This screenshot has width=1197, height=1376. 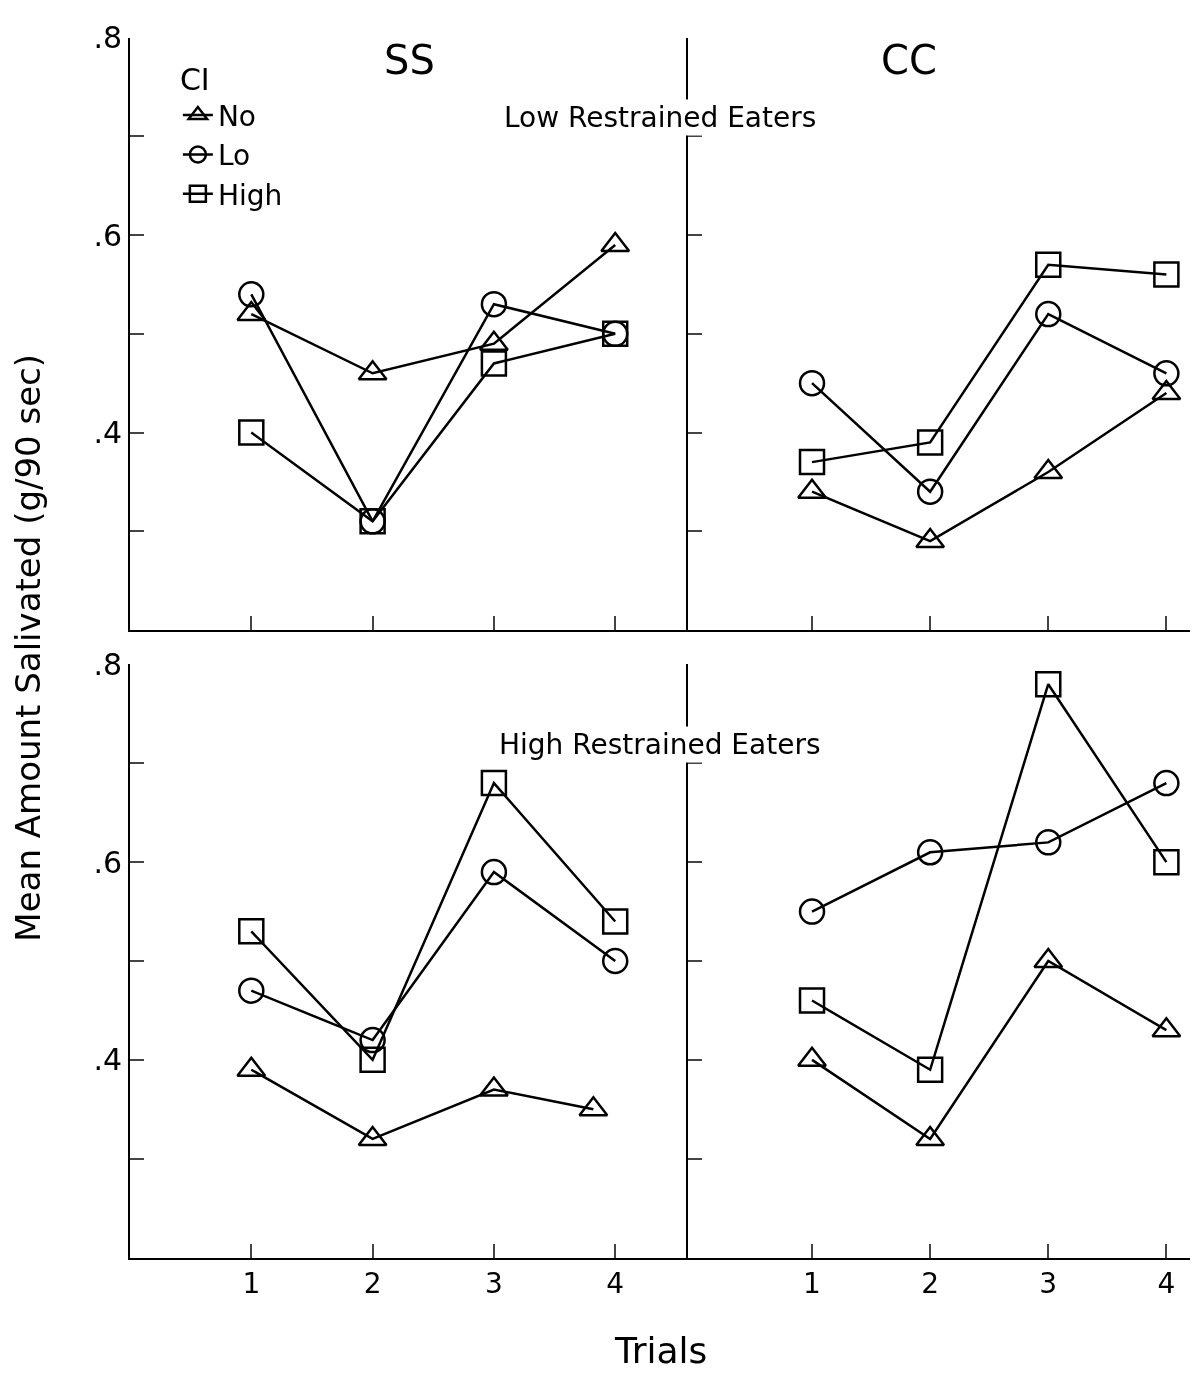 I want to click on y-axis-title: Mean Amount Salivated (g/90 sec), so click(x=28, y=647).